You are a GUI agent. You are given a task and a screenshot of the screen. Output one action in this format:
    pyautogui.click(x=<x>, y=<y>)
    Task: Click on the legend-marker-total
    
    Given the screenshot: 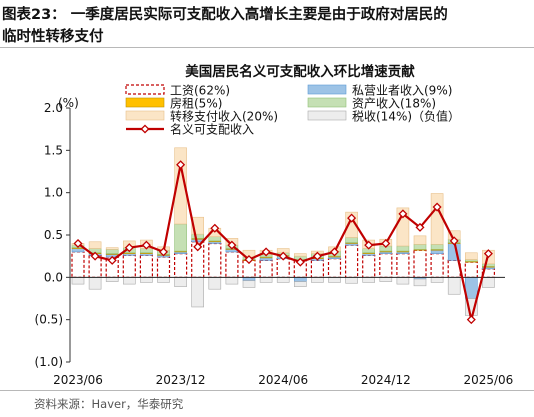 What is the action you would take?
    pyautogui.click(x=145, y=129)
    